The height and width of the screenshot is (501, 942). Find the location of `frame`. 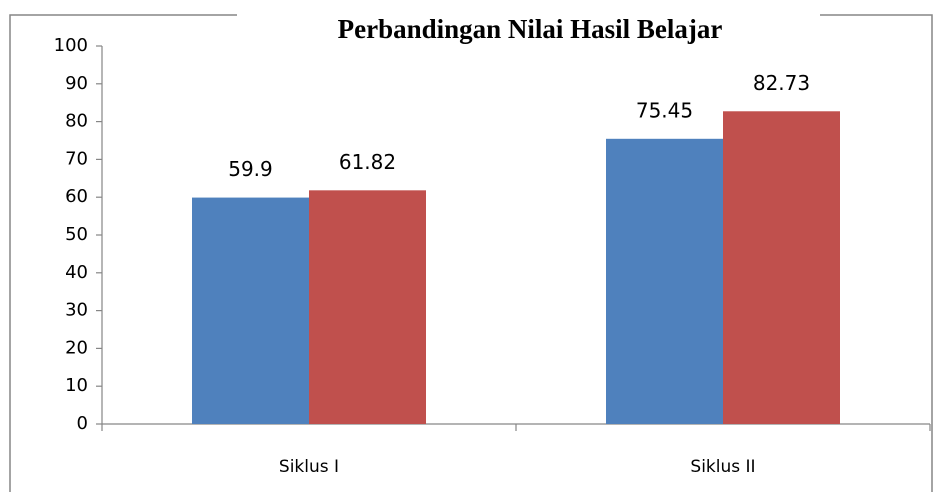

frame is located at coordinates (876, 253).